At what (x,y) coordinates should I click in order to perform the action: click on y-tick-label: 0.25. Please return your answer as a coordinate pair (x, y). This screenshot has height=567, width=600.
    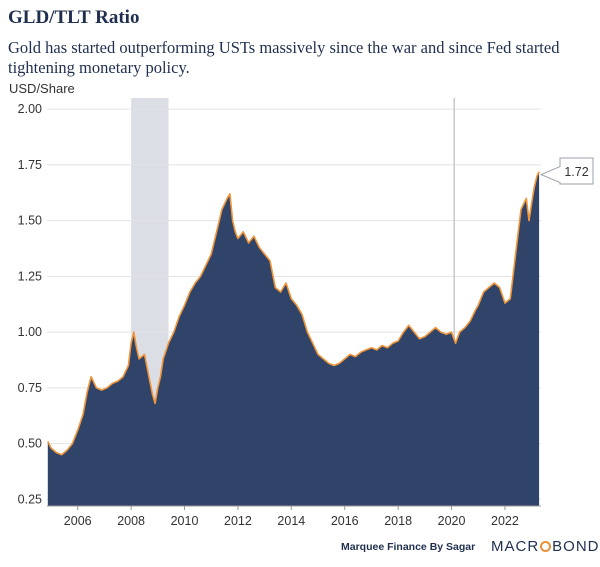
    Looking at the image, I should click on (30, 499).